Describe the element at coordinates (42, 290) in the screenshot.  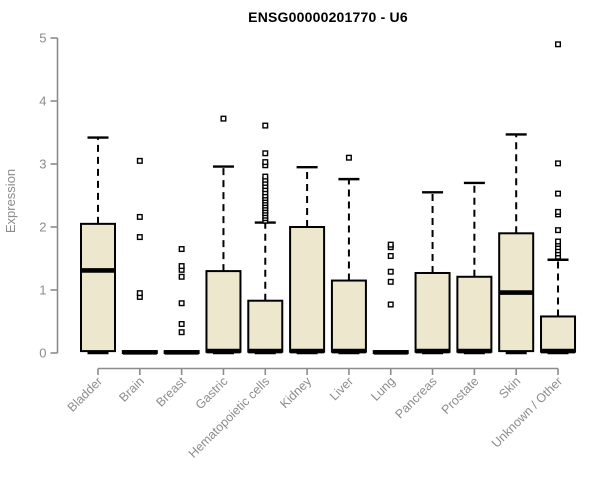
I see `y-tick-label: 1` at that location.